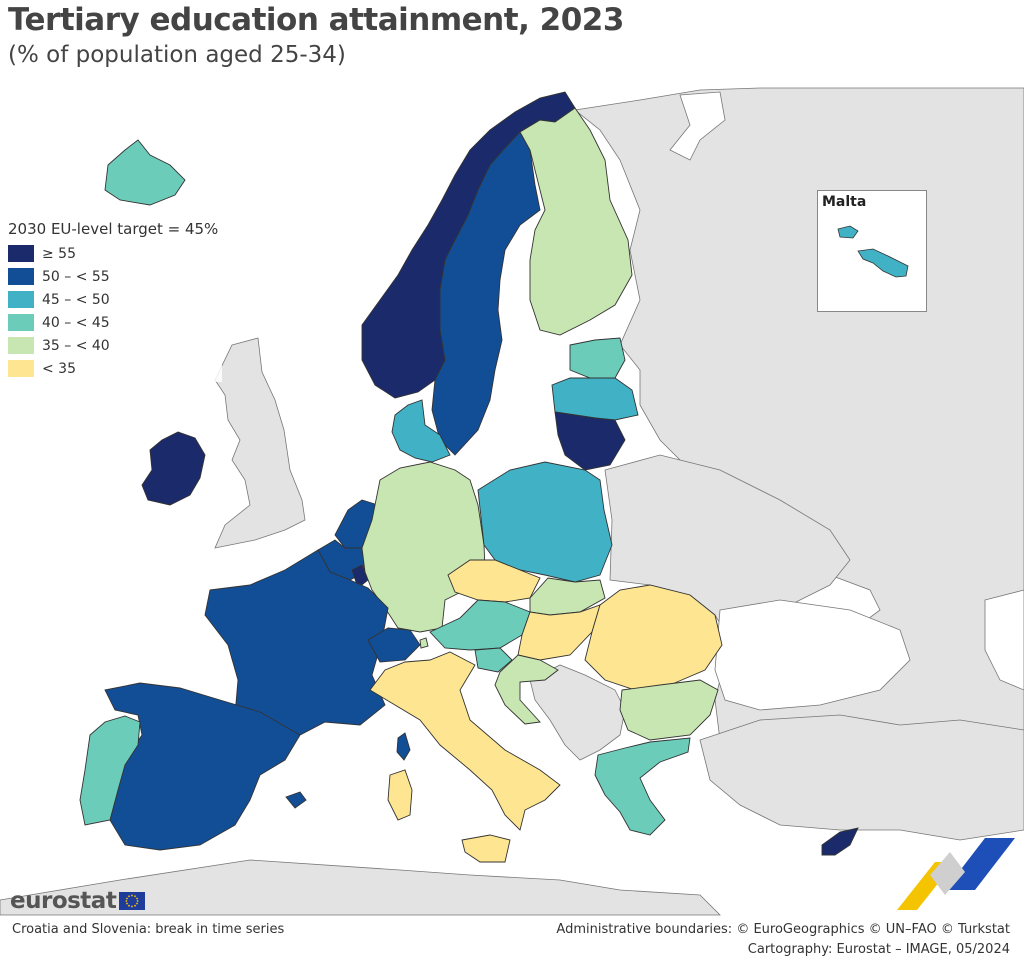 The height and width of the screenshot is (971, 1024). I want to click on country-france-corsica, so click(403, 746).